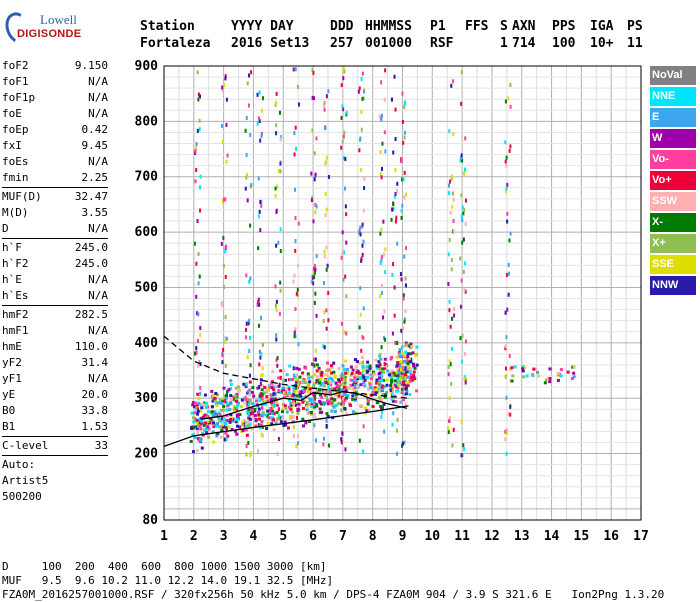  Describe the element at coordinates (15, 330) in the screenshot. I see `param-name: hmF1` at that location.